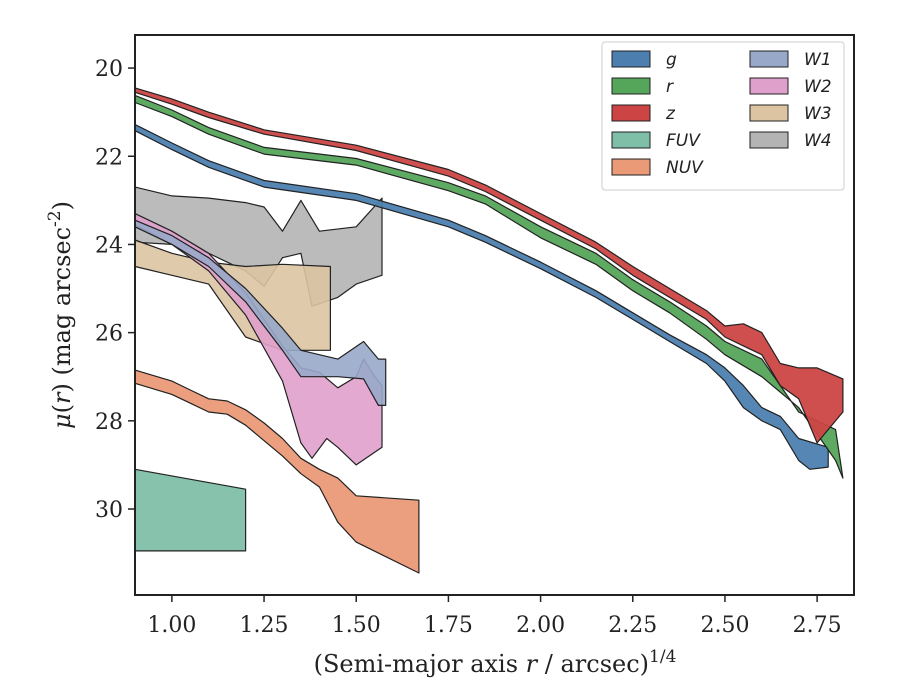 The width and height of the screenshot is (900, 700). I want to click on x-tick-label: 2.25, so click(632, 625).